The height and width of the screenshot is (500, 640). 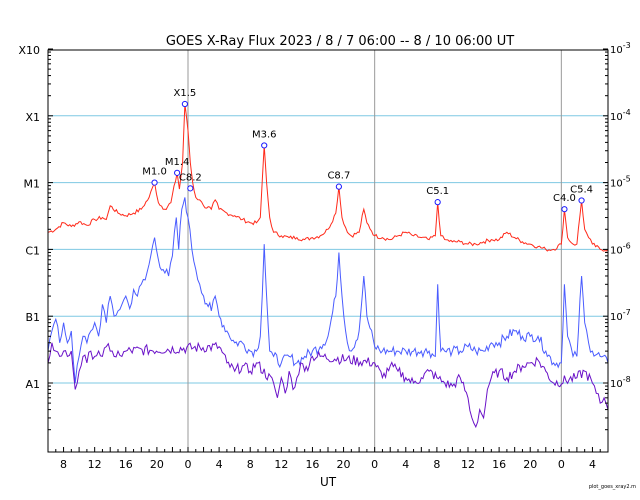 What do you see at coordinates (620, 48) in the screenshot?
I see `y-flux-label: 10-3` at bounding box center [620, 48].